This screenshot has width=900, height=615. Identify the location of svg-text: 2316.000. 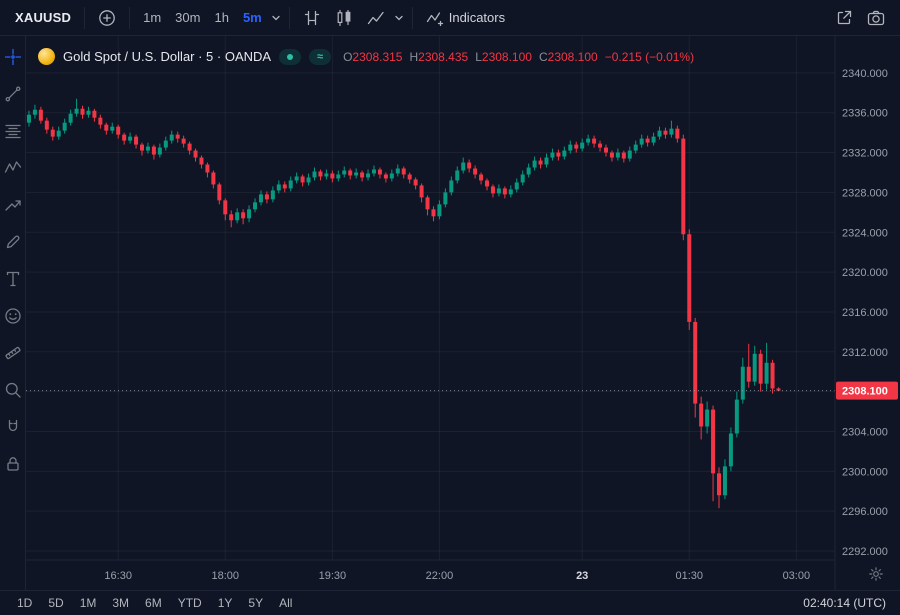
(865, 313).